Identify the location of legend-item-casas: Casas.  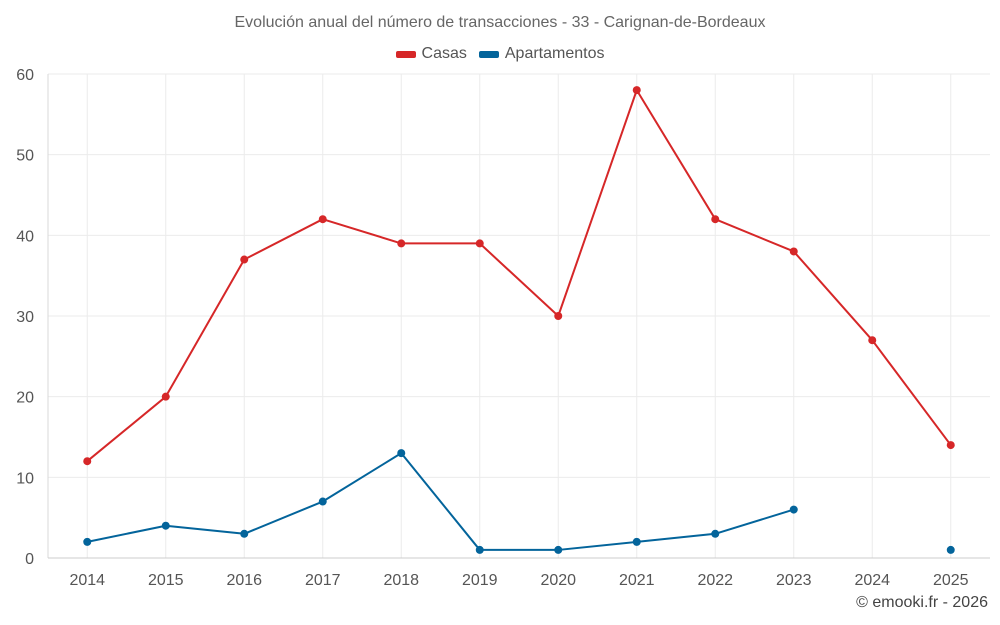
(431, 54).